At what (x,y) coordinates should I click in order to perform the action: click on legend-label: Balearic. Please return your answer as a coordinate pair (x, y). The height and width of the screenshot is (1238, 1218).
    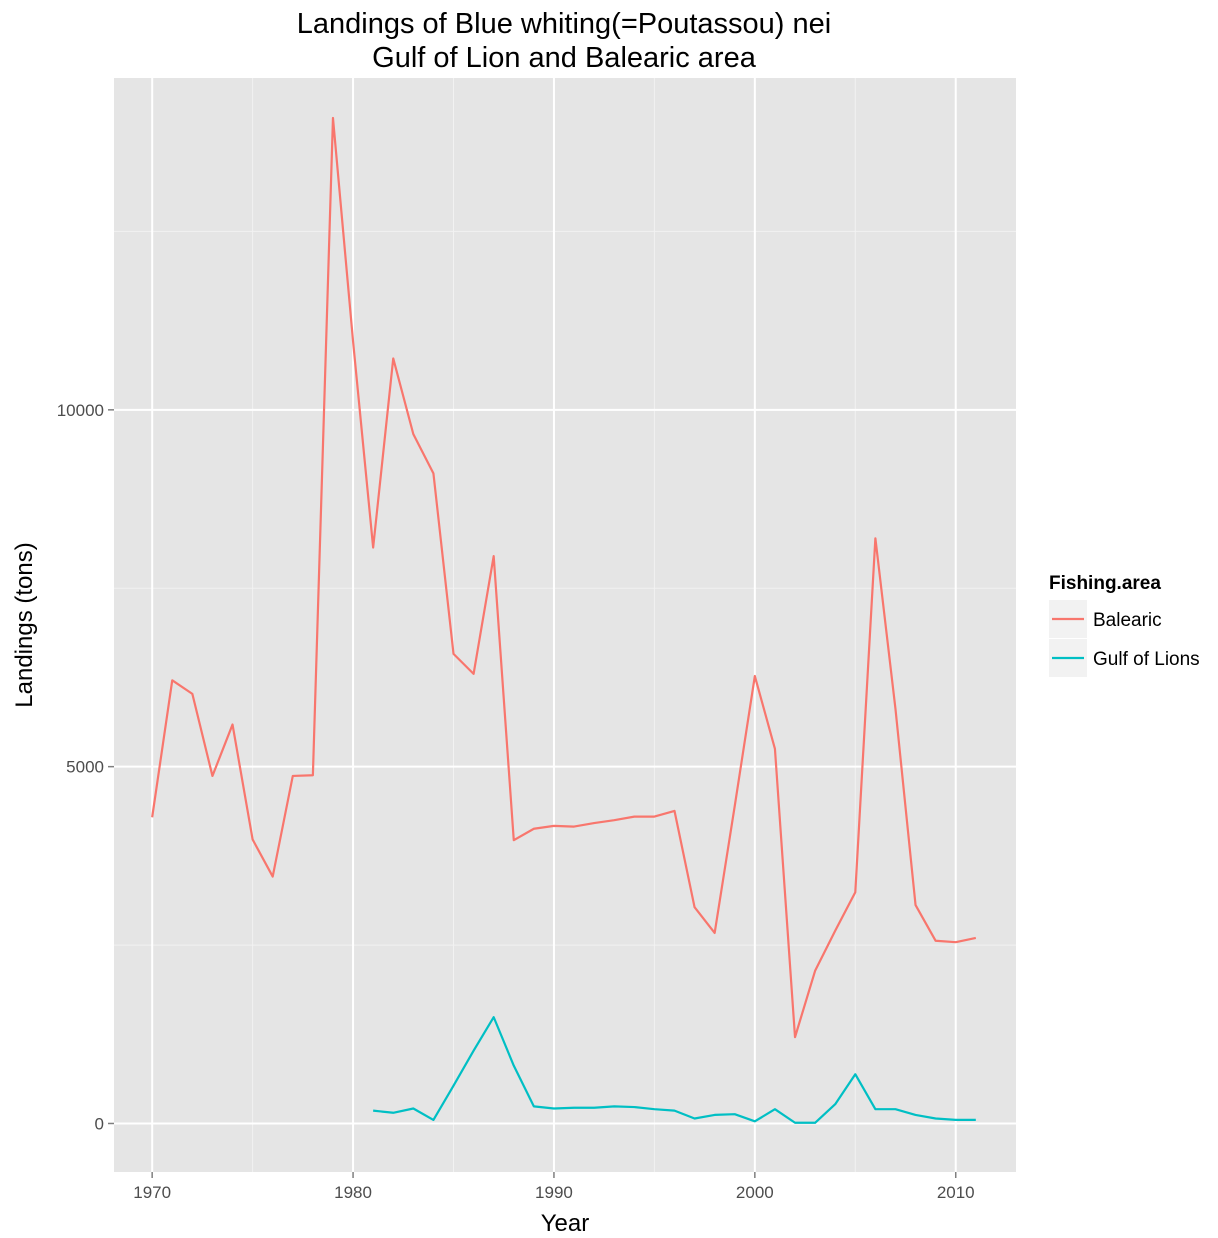
    Looking at the image, I should click on (1127, 620).